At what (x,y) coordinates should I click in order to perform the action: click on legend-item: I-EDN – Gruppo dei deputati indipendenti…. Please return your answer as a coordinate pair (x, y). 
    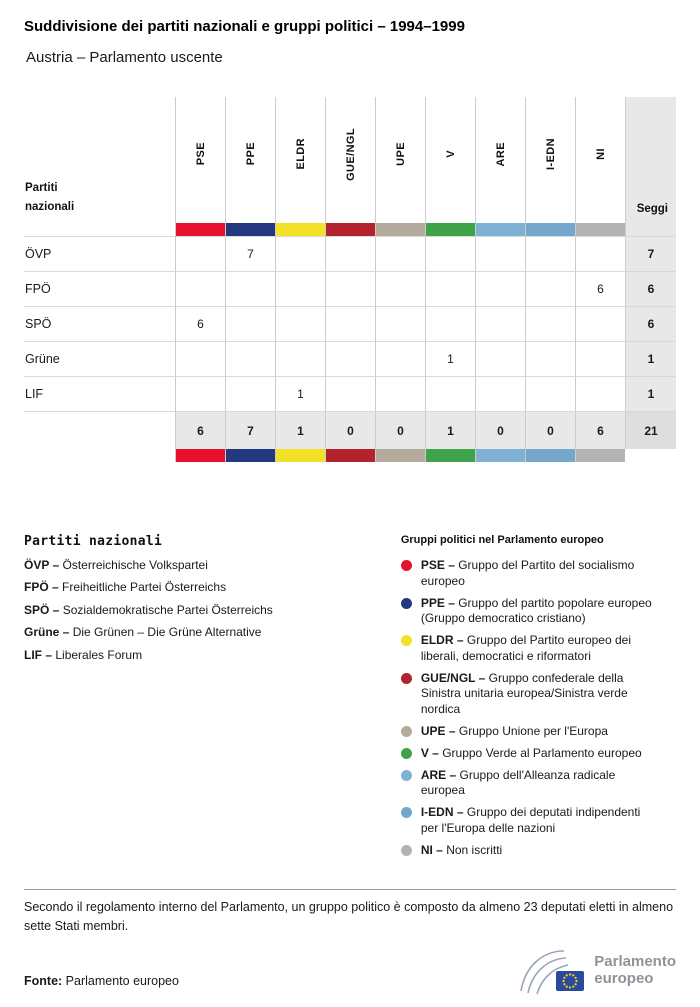
    Looking at the image, I should click on (538, 820).